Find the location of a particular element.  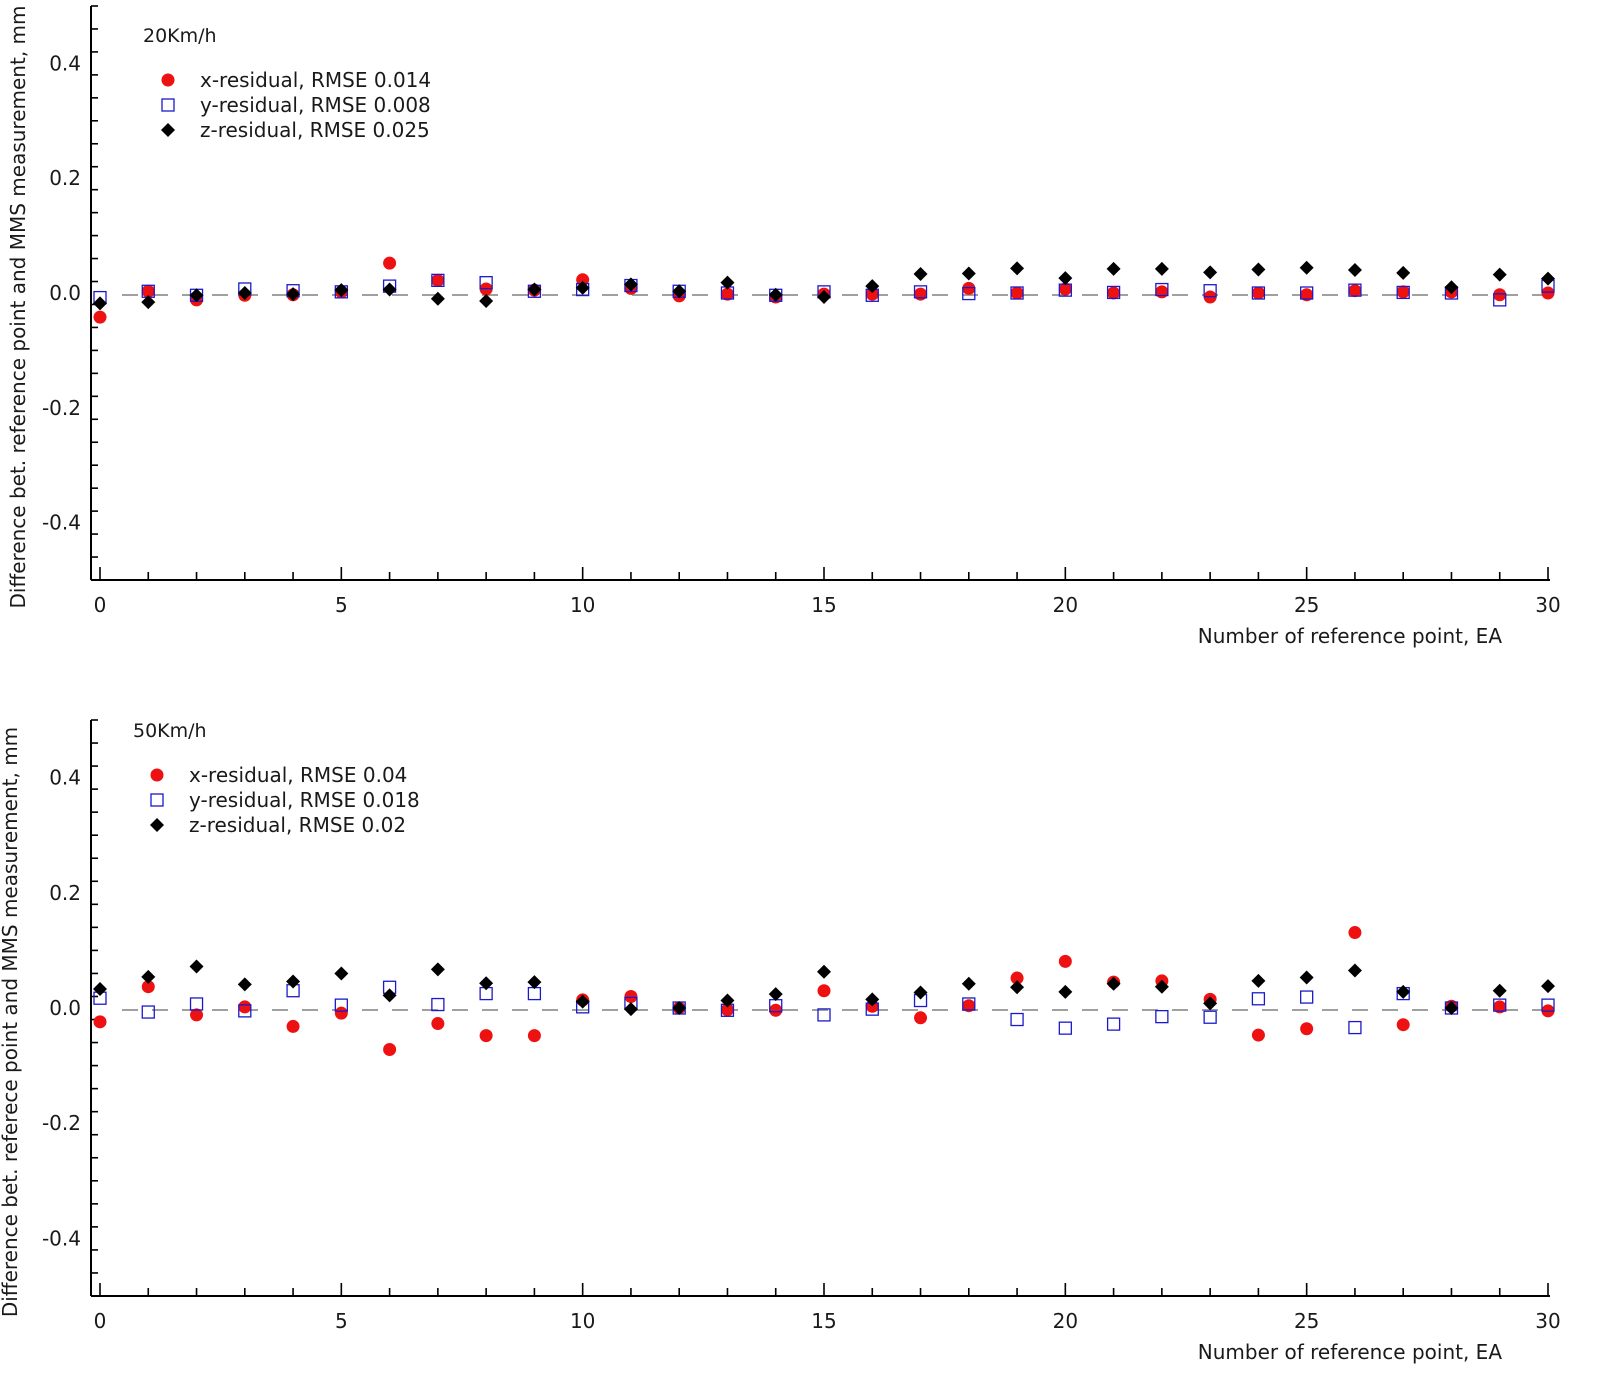

x-tick-label: 15 is located at coordinates (823, 605).